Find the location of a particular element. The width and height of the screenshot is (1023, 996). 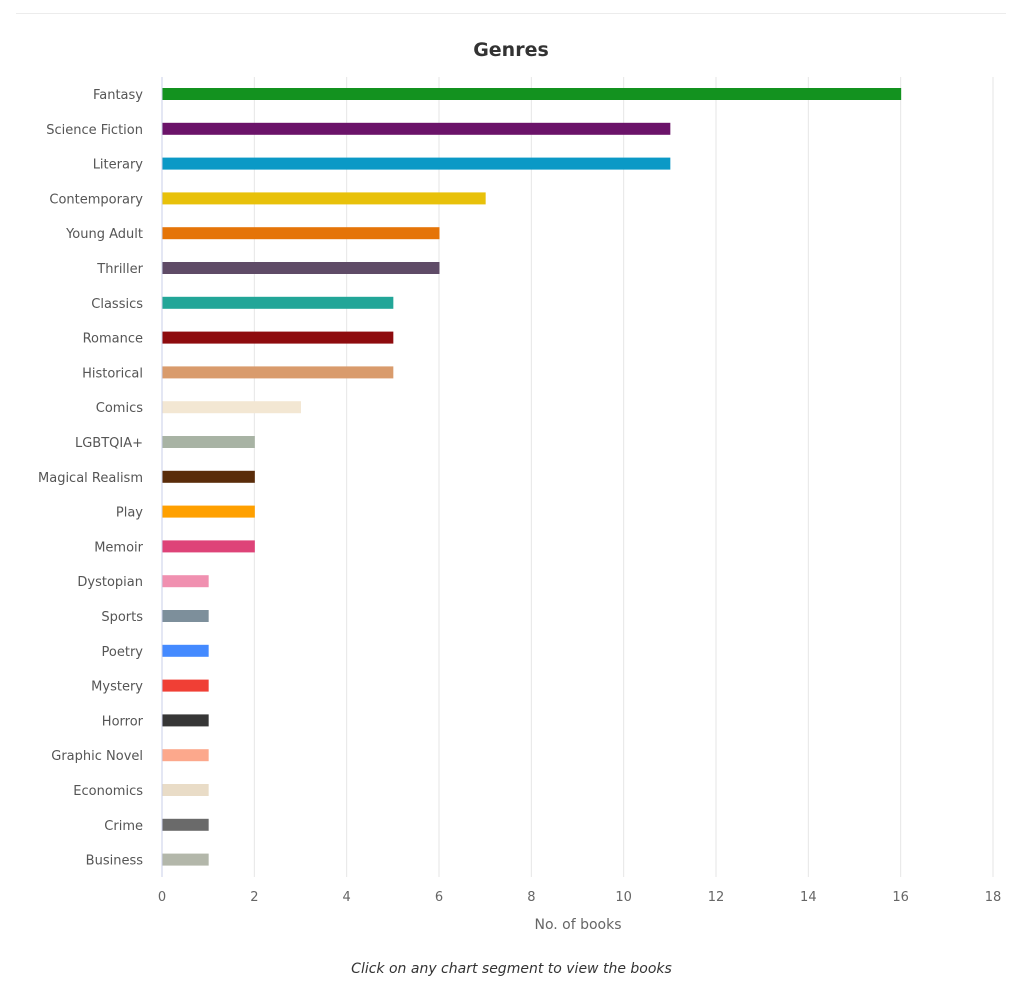

category-label: Business is located at coordinates (115, 861).